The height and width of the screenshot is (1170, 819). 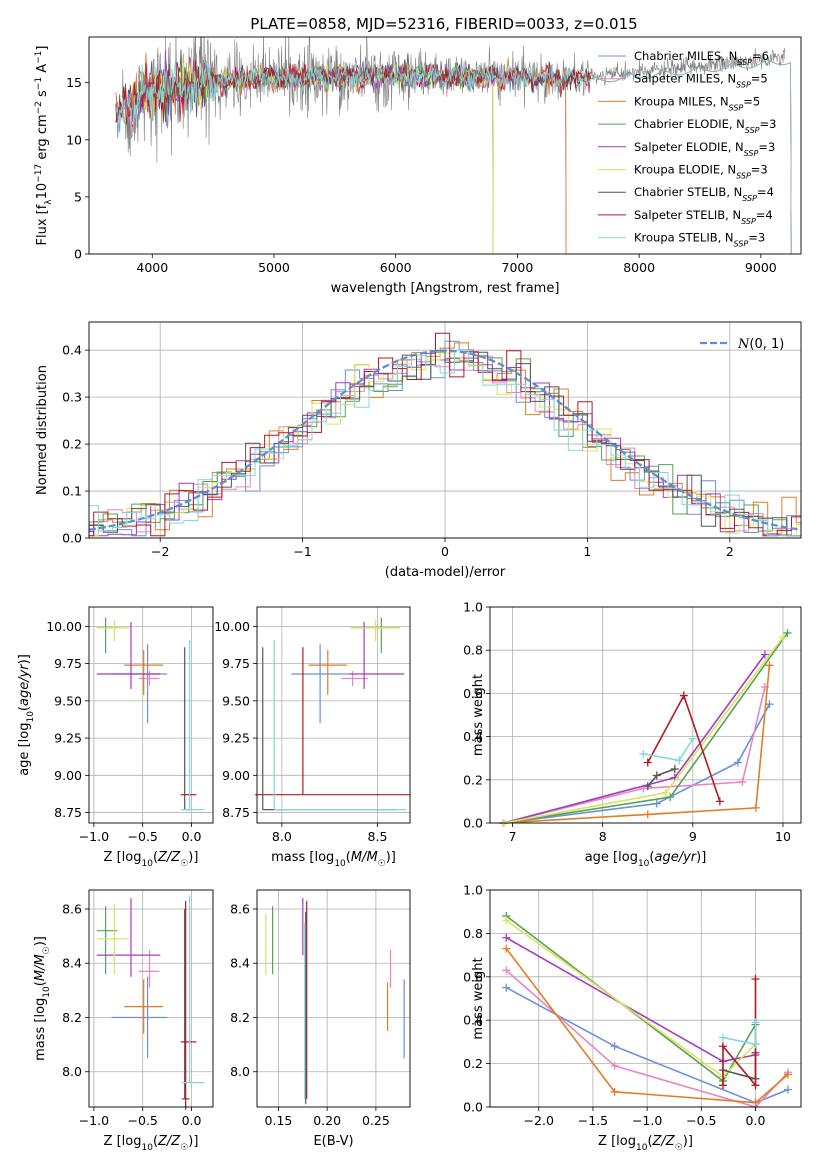 I want to click on y-tick-label: 8.2, so click(x=72, y=1017).